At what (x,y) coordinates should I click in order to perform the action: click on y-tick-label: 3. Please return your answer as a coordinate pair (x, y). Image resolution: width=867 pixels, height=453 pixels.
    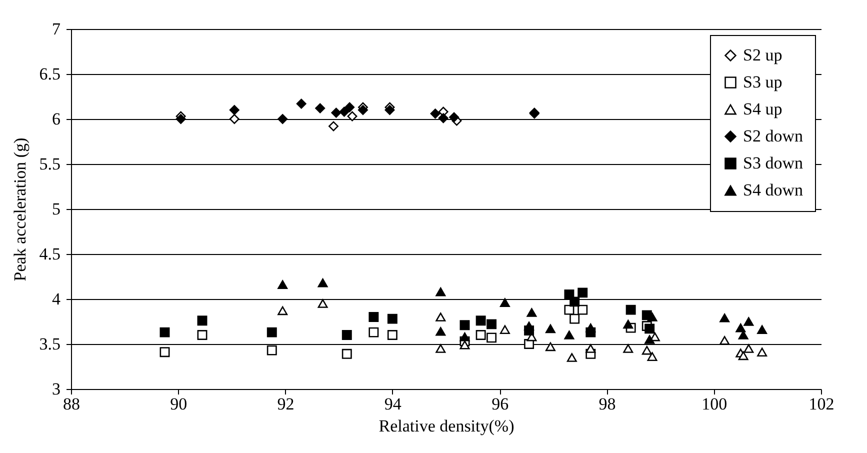
    Looking at the image, I should click on (56, 389).